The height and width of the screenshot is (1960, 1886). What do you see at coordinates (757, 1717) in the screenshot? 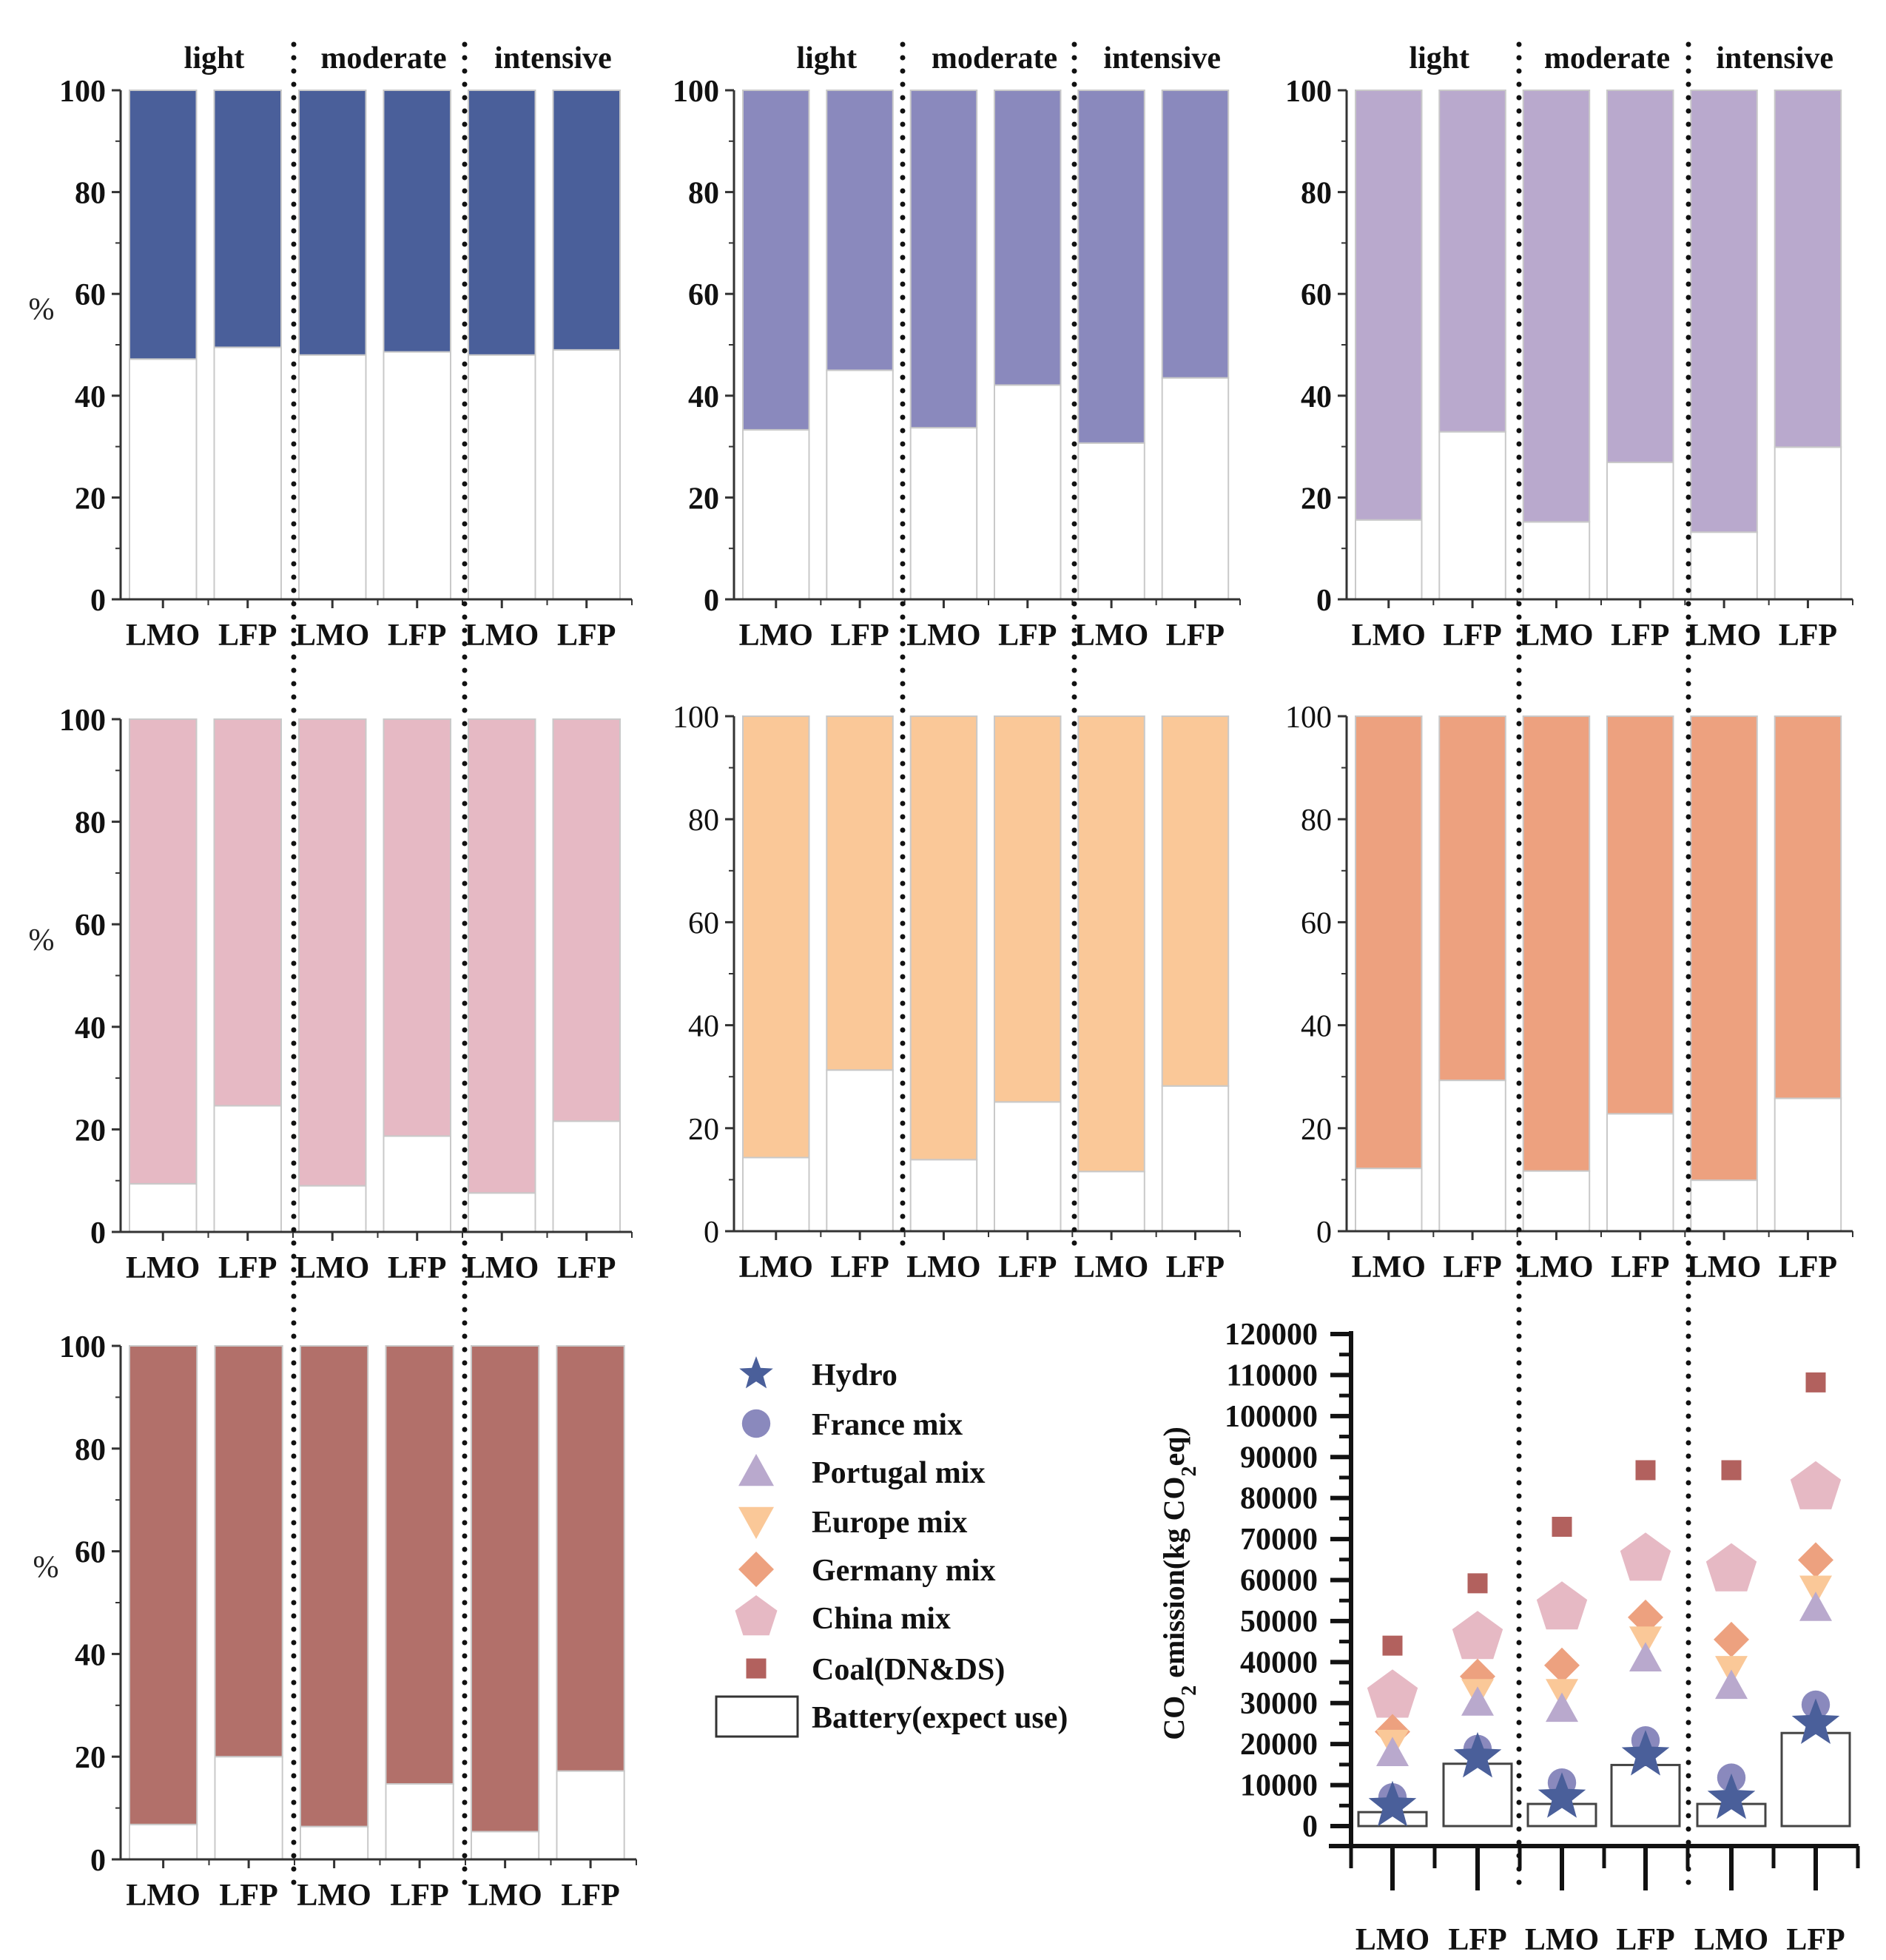
I see `legend-box-icon` at bounding box center [757, 1717].